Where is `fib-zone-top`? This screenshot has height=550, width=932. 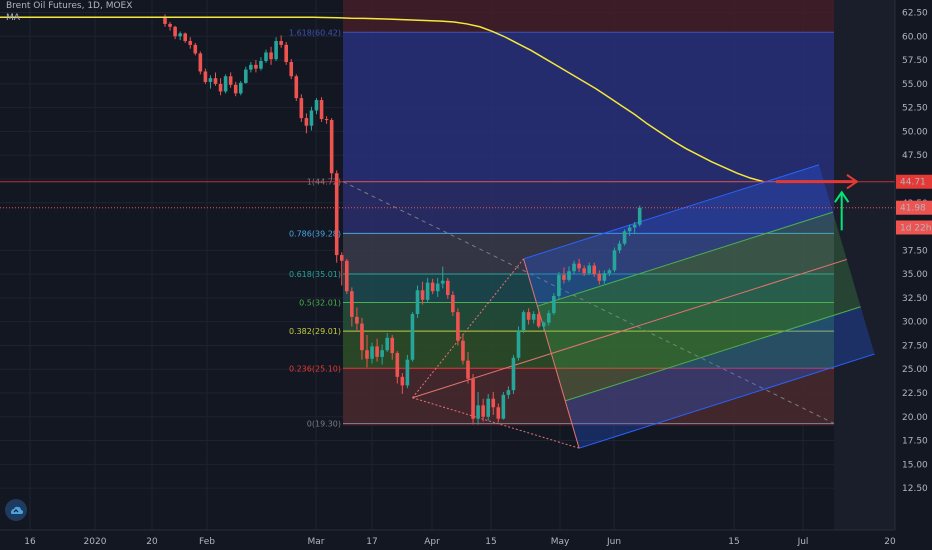
fib-zone-top is located at coordinates (588, 16).